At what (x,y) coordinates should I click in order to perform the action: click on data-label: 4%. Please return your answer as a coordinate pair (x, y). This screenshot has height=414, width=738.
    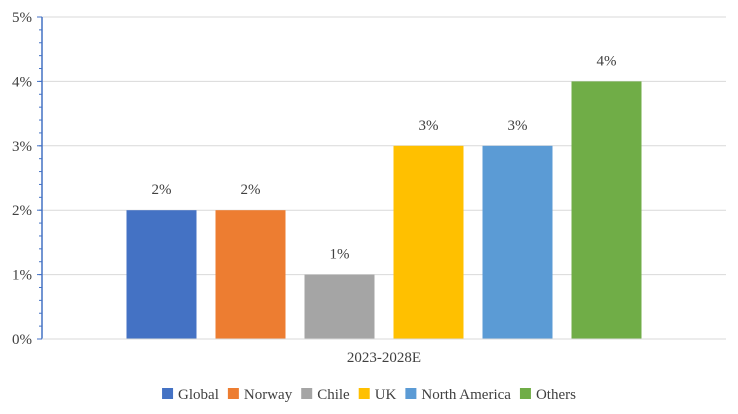
    Looking at the image, I should click on (607, 61).